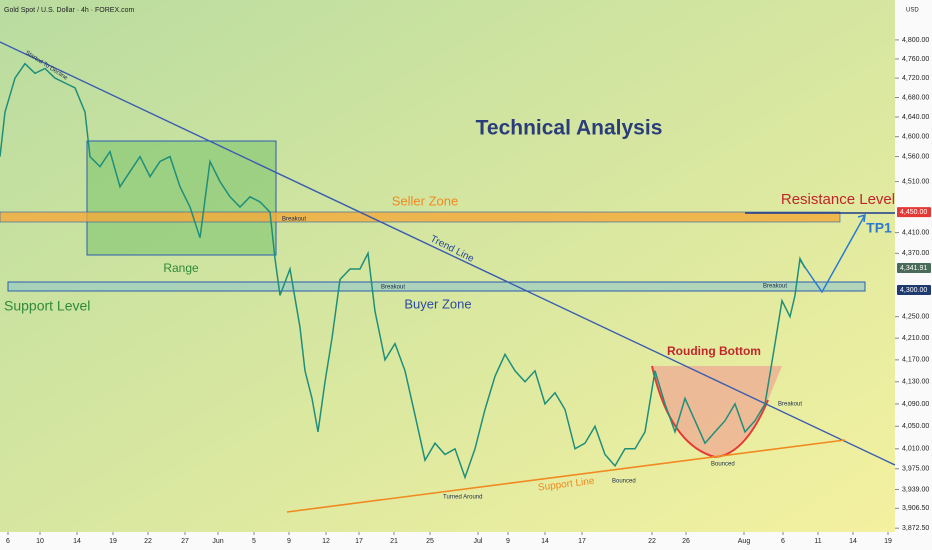 This screenshot has height=550, width=932. Describe the element at coordinates (915, 338) in the screenshot. I see `y-tick-label: 4,210.00` at that location.